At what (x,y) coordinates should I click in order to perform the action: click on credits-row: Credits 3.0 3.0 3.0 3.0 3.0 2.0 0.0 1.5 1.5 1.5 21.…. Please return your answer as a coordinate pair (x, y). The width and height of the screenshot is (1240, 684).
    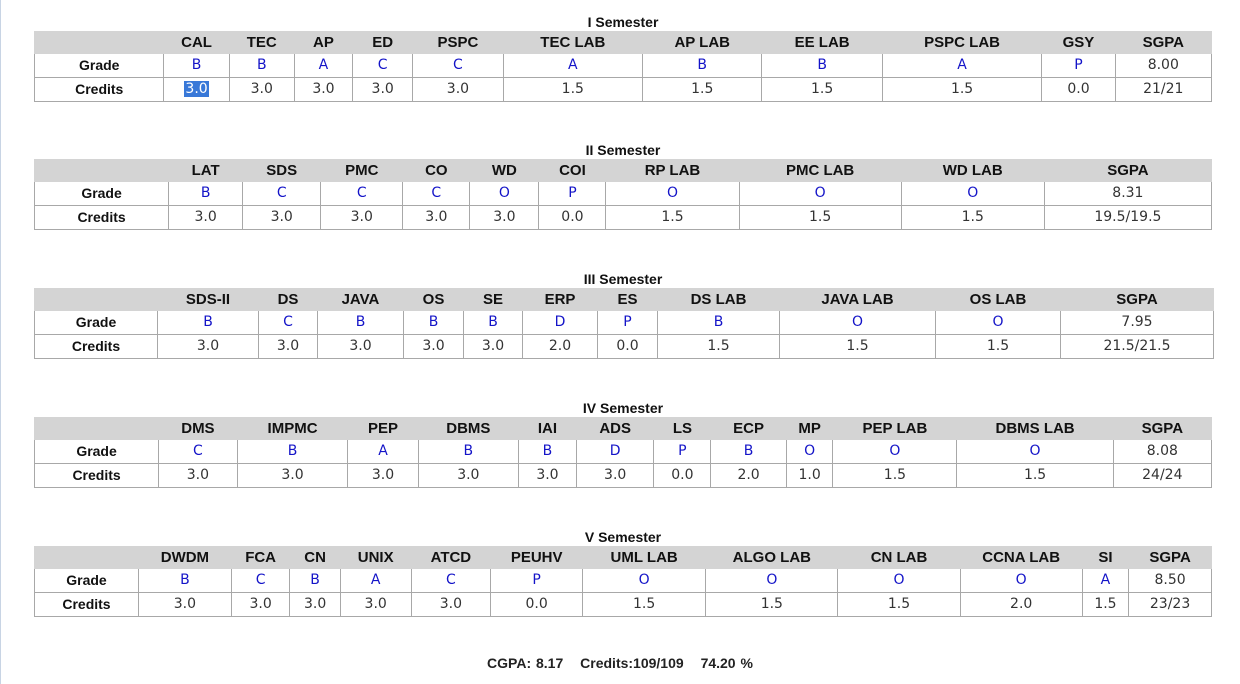
    Looking at the image, I should click on (624, 346).